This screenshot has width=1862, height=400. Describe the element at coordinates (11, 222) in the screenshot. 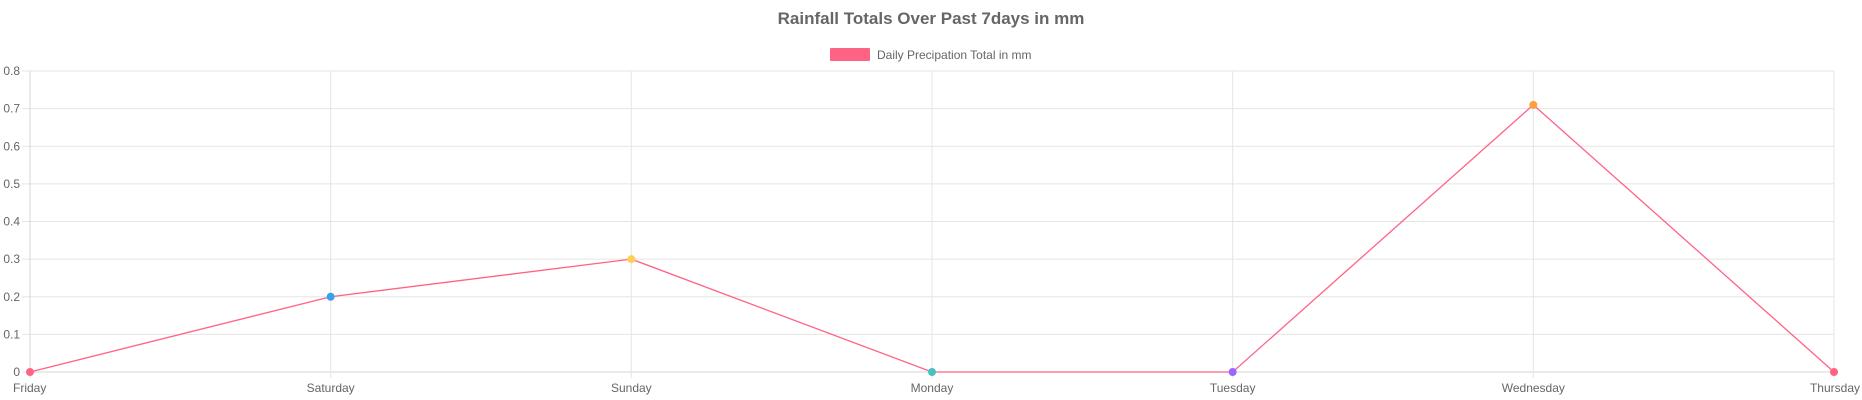

I see `y-tick-label: 0.4` at that location.